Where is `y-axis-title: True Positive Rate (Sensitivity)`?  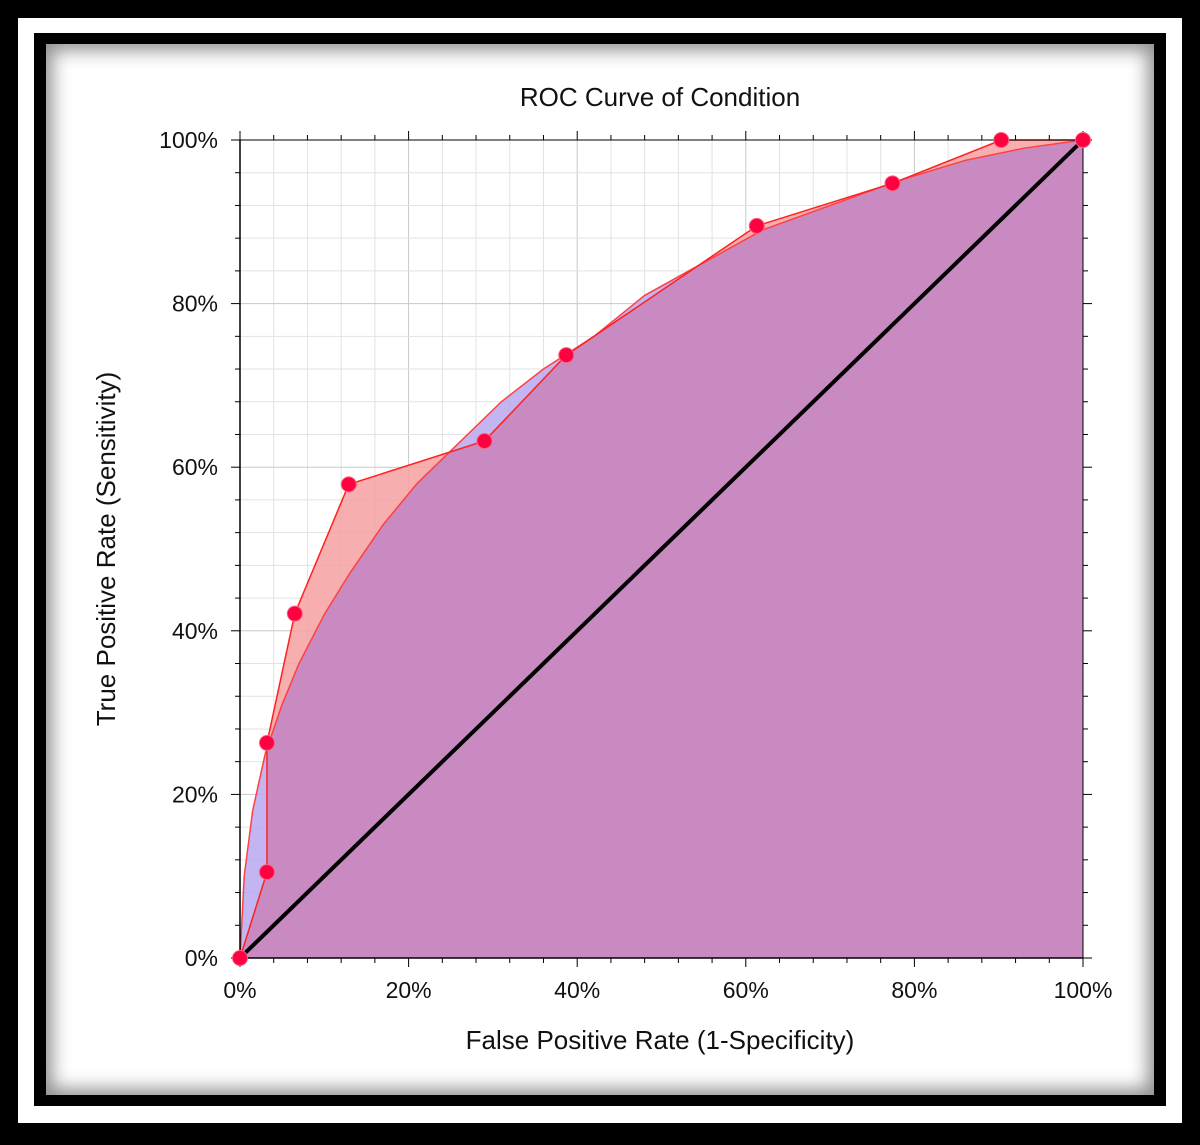 y-axis-title: True Positive Rate (Sensitivity) is located at coordinates (106, 549).